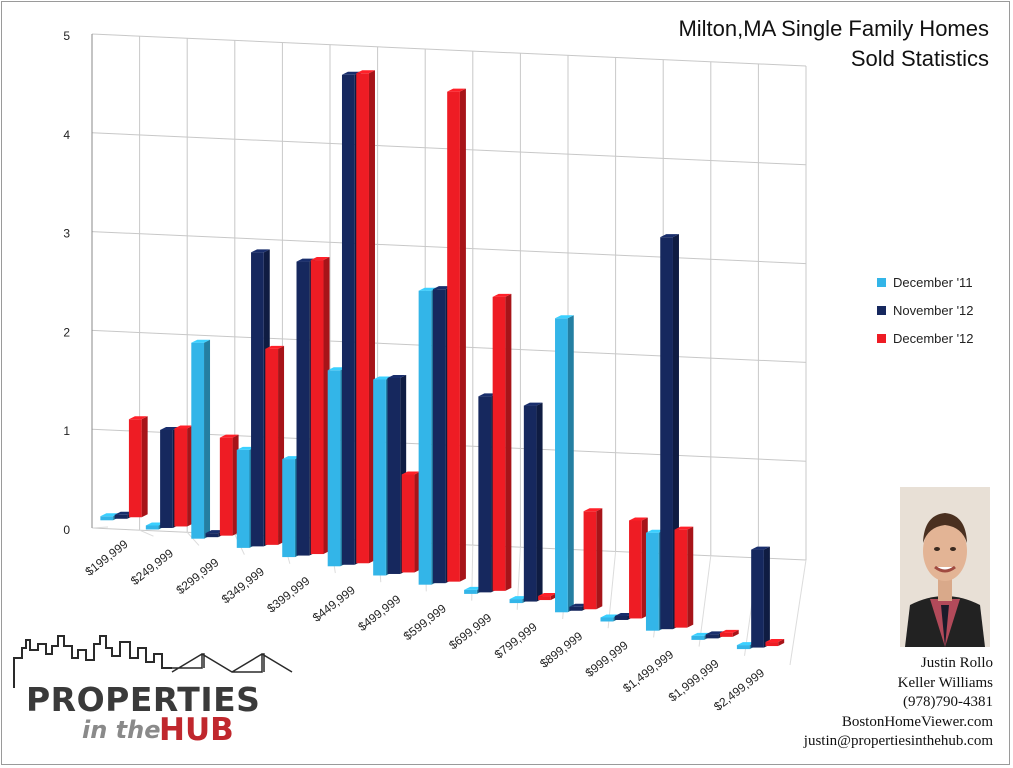  What do you see at coordinates (107, 558) in the screenshot?
I see `x-tick-label: $199,999` at bounding box center [107, 558].